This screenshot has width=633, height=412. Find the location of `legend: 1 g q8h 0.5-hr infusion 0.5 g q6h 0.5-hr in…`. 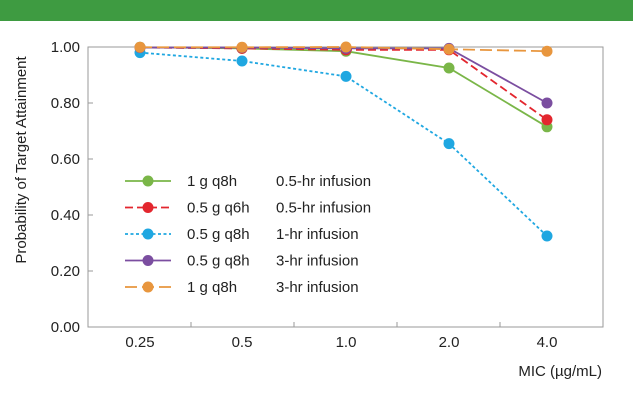

legend: 1 g q8h 0.5-hr infusion 0.5 g q6h 0.5-hr in… is located at coordinates (248, 234).